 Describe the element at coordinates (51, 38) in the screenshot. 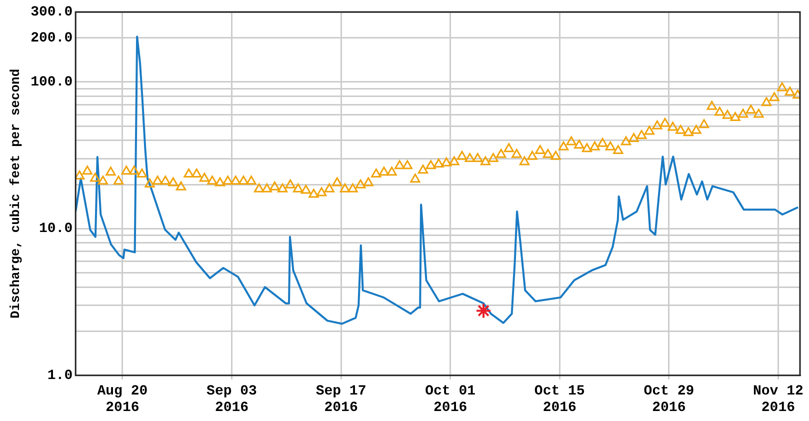

I see `y-tick-label: 200.0` at that location.